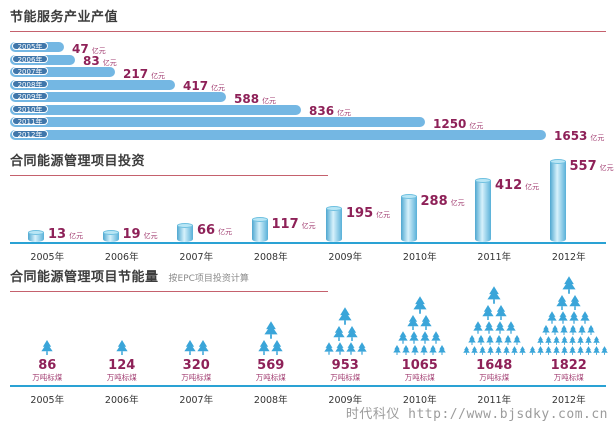 The width and height of the screenshot is (614, 425). Describe the element at coordinates (345, 365) in the screenshot. I see `value-label: 953` at that location.